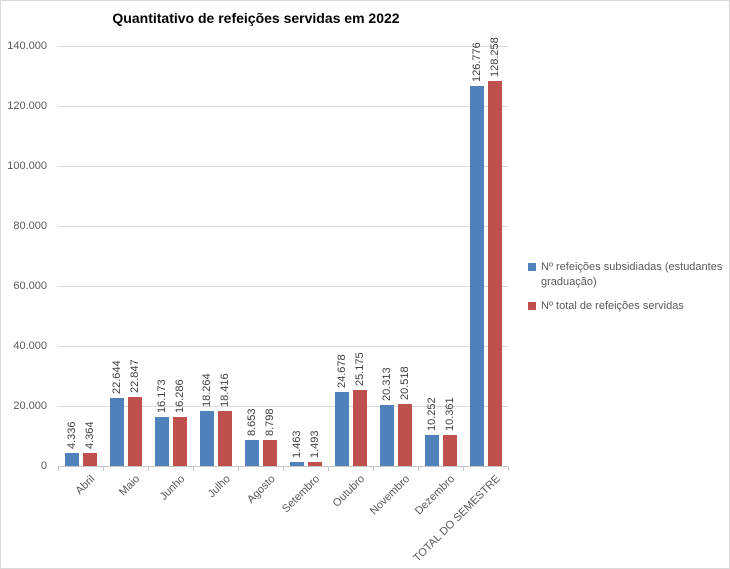  I want to click on bar-value-label: 22.847, so click(135, 376).